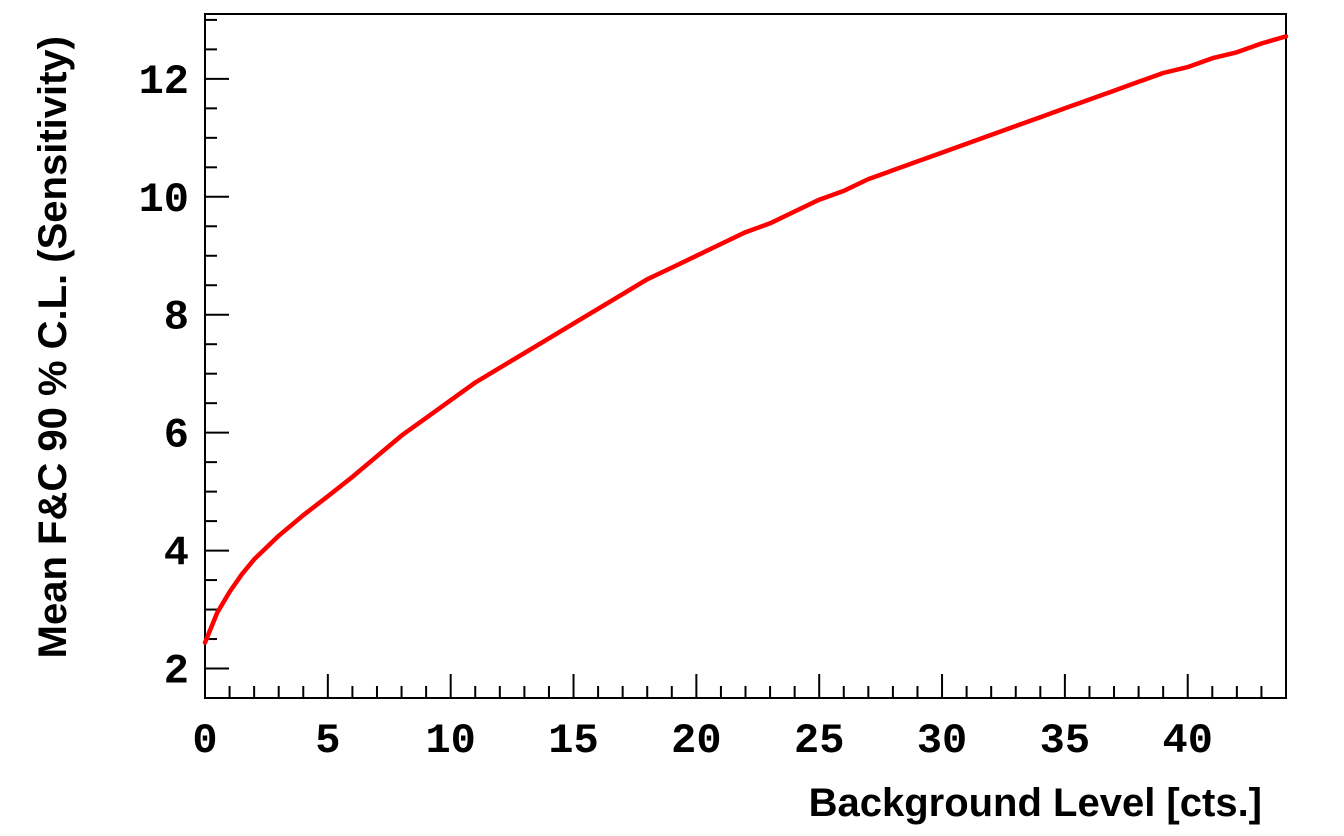 Image resolution: width=1344 pixels, height=836 pixels. I want to click on x-tick-label: 20, so click(696, 741).